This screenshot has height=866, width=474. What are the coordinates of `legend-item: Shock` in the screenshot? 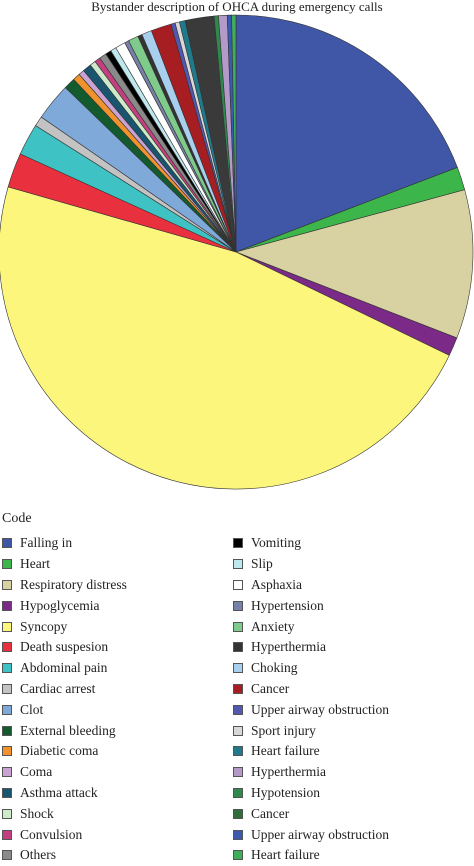 It's located at (64, 813).